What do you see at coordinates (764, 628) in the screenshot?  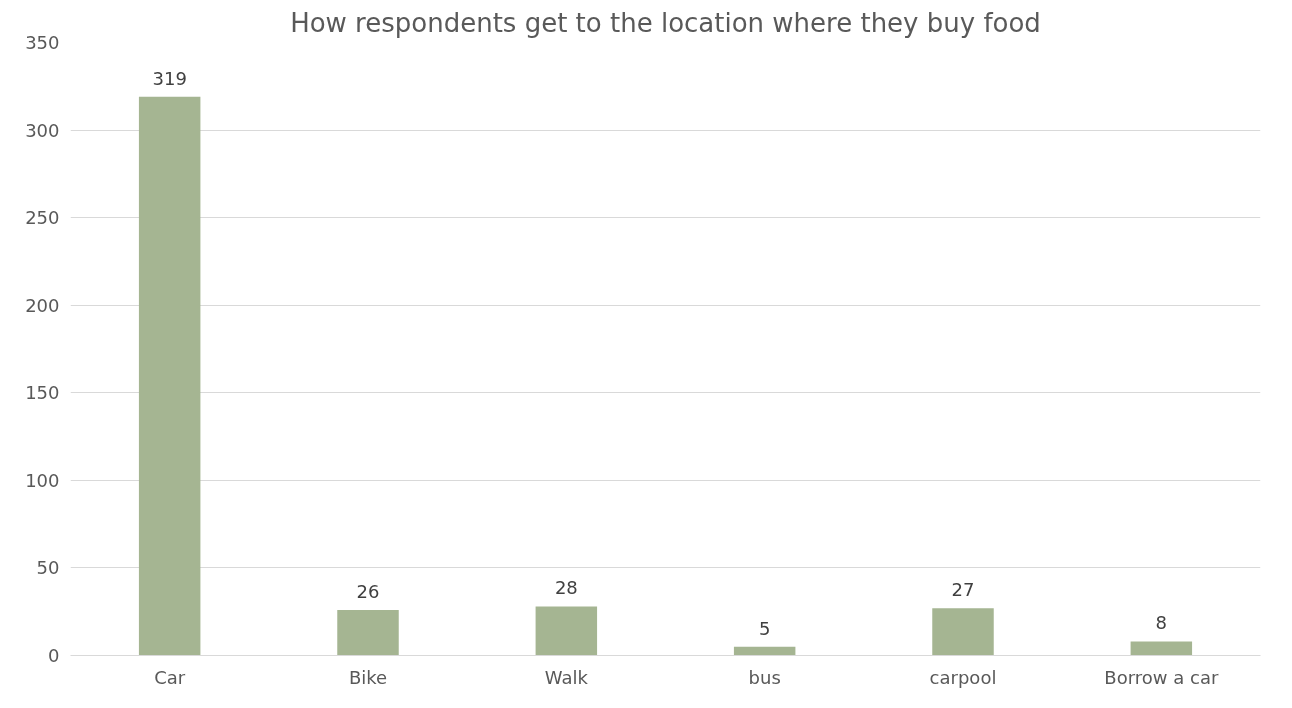 I see `data-label: 5` at bounding box center [764, 628].